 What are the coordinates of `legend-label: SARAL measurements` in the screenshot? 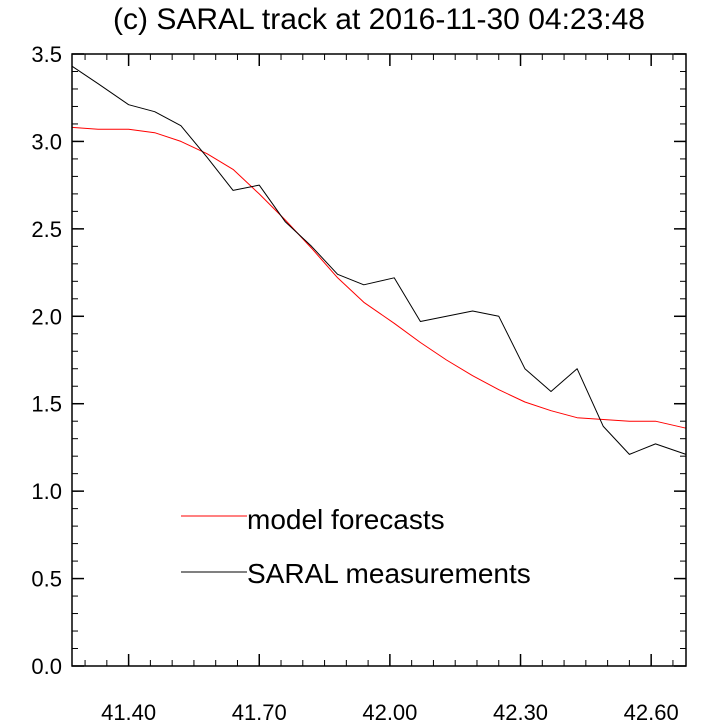 It's located at (389, 573).